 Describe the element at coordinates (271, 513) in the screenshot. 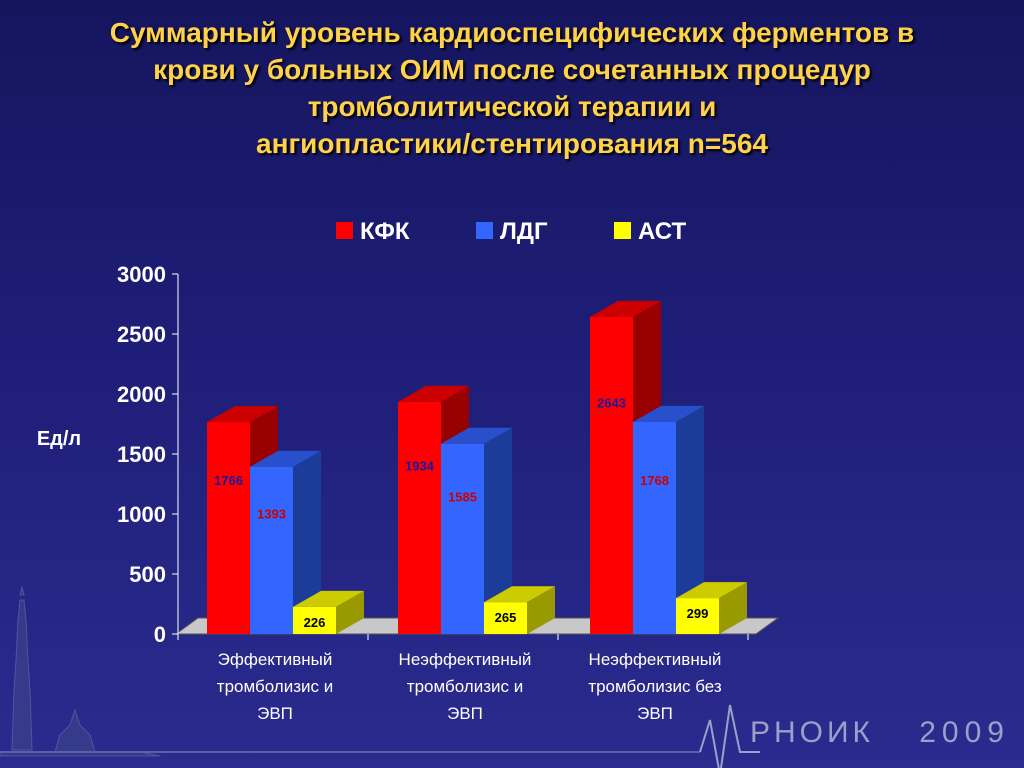

I see `data-label: 1393` at that location.